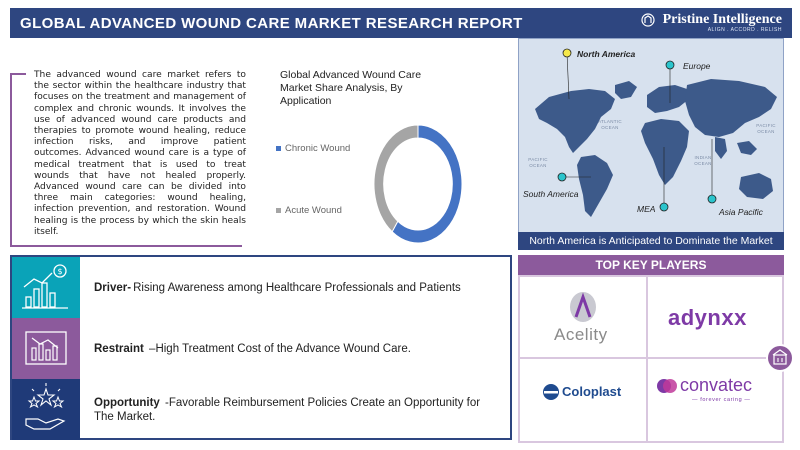  Describe the element at coordinates (396, 178) in the screenshot. I see `donut-slice-acute-wound` at that location.